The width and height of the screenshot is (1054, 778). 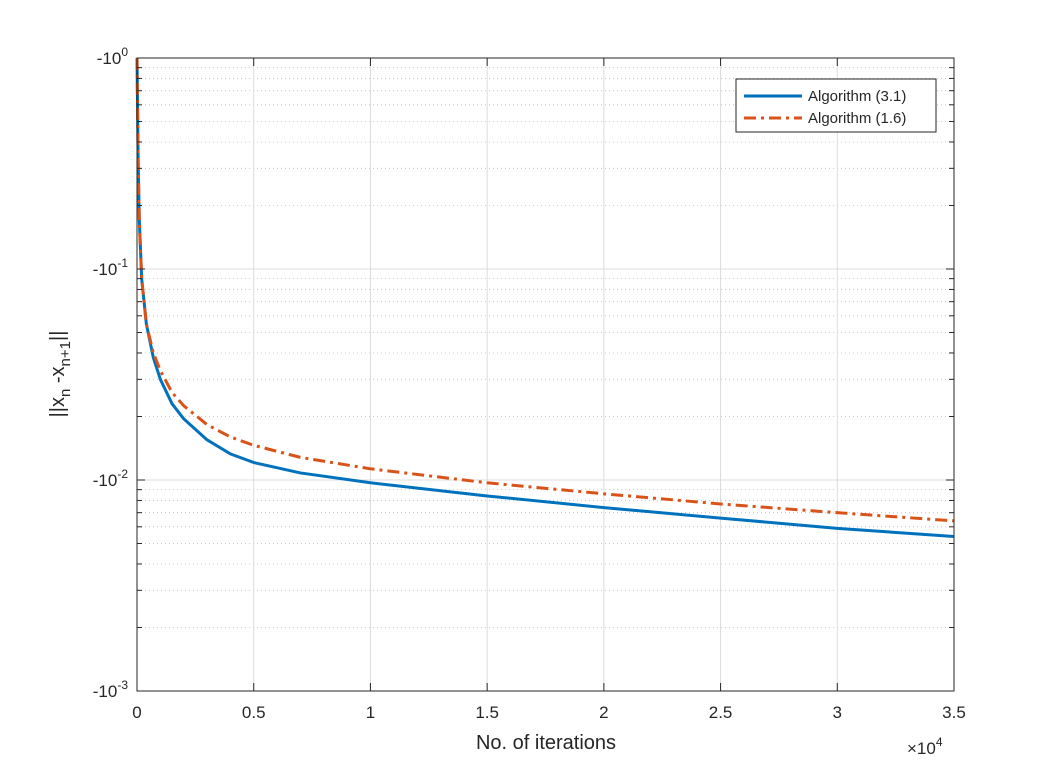 I want to click on x-tick-label: 0.5, so click(x=254, y=712).